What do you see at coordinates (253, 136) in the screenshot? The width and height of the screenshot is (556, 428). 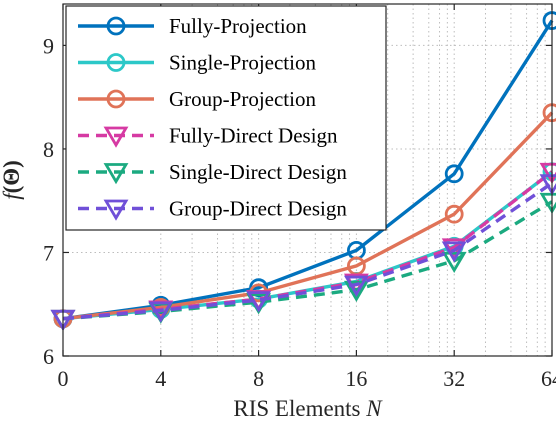 I see `legend-label: Fully-Direct Design` at bounding box center [253, 136].